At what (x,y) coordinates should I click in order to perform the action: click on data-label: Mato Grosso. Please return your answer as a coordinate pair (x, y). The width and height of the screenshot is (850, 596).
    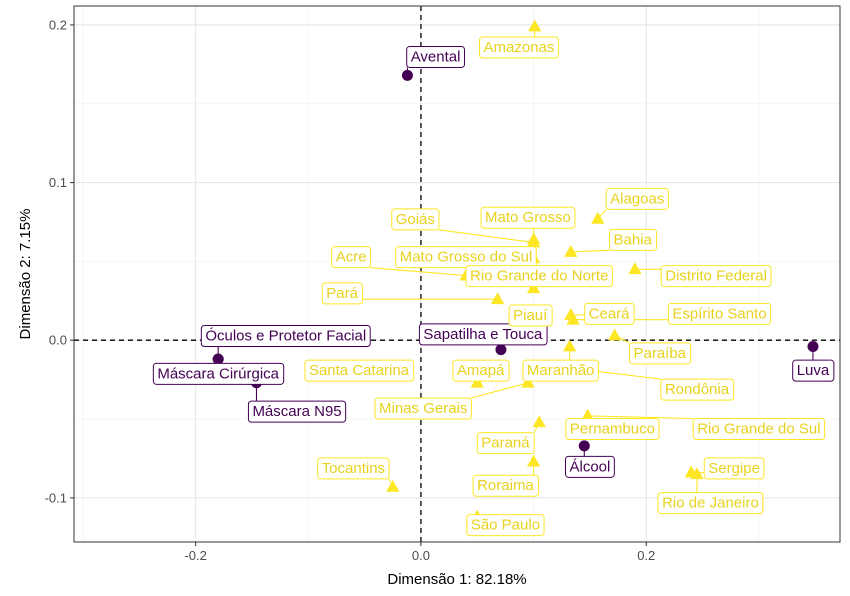
    Looking at the image, I should click on (528, 217).